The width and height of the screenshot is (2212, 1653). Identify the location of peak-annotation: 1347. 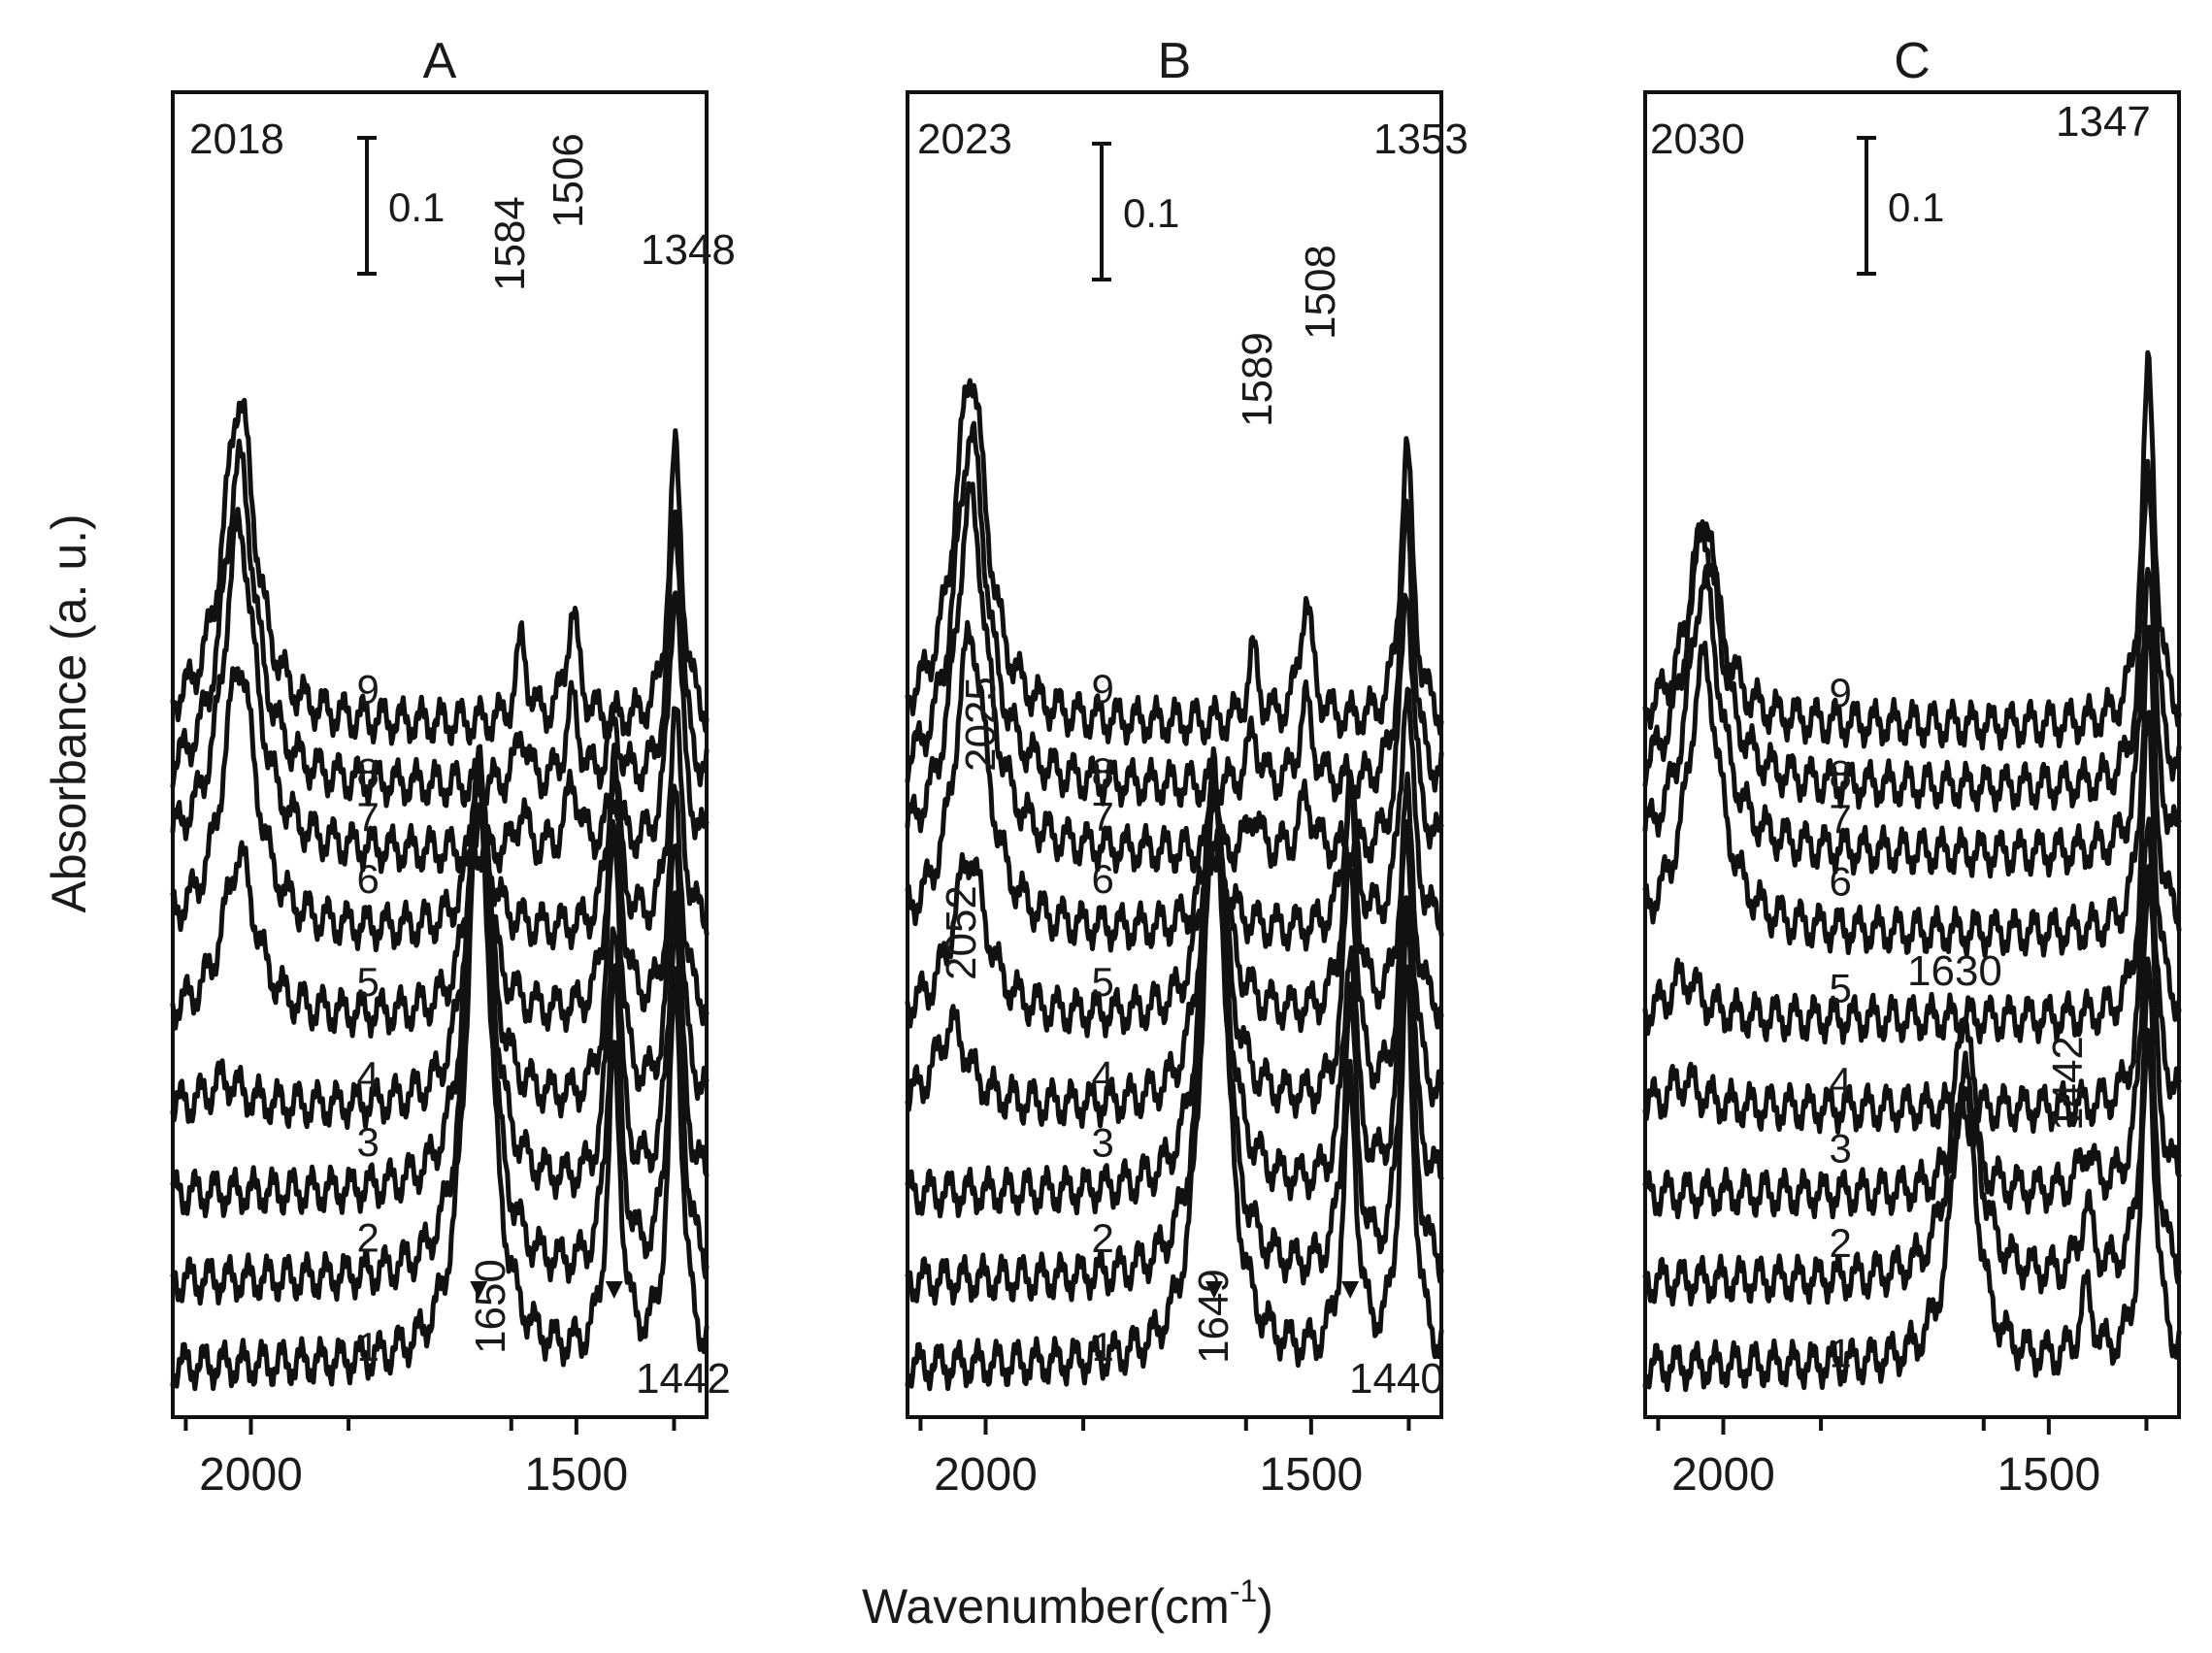
(2103, 122).